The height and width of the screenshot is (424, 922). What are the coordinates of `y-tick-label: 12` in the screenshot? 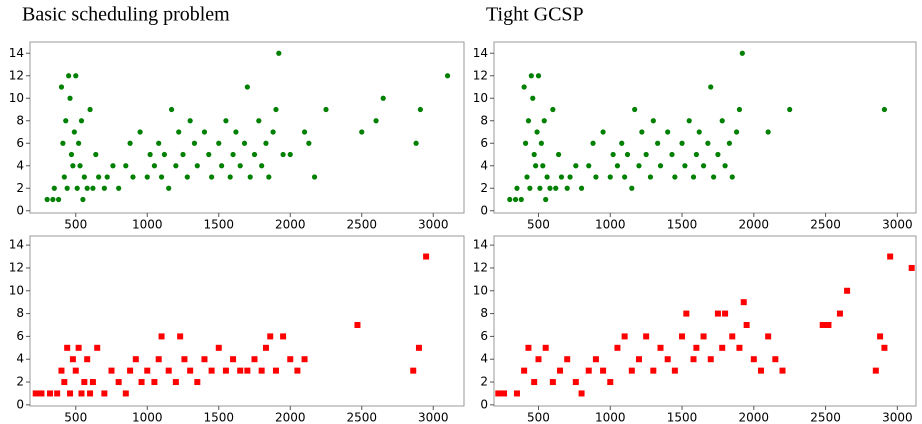 It's located at (16, 75).